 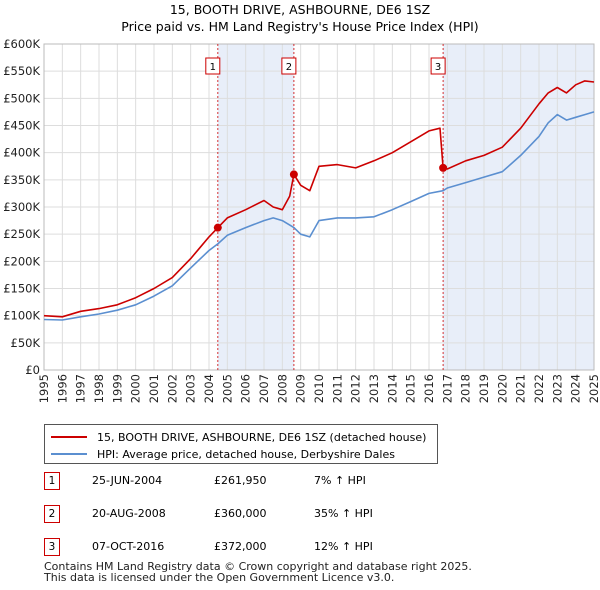 I want to click on x-tick-label: 2008, so click(x=282, y=388).